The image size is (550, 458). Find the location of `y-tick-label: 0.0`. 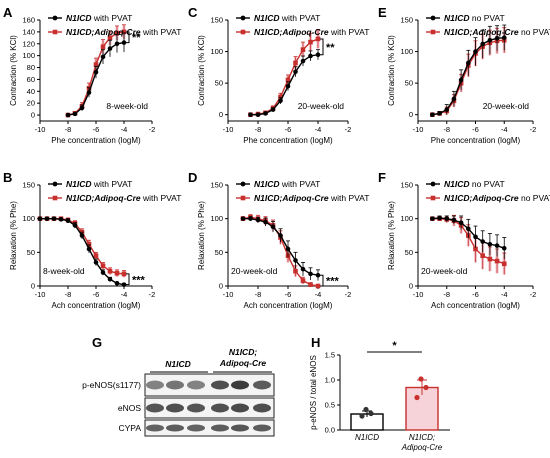

y-tick-label: 0.0 is located at coordinates (330, 430).